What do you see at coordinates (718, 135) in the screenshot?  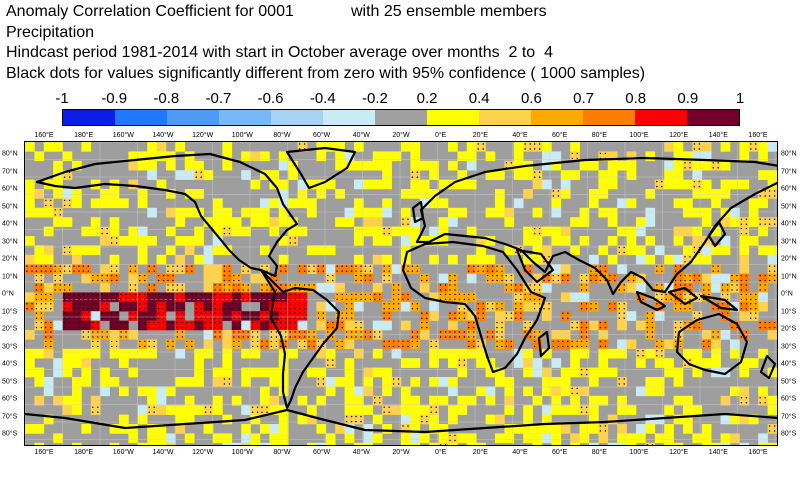 I see `longitude-tick-label: 140°E` at bounding box center [718, 135].